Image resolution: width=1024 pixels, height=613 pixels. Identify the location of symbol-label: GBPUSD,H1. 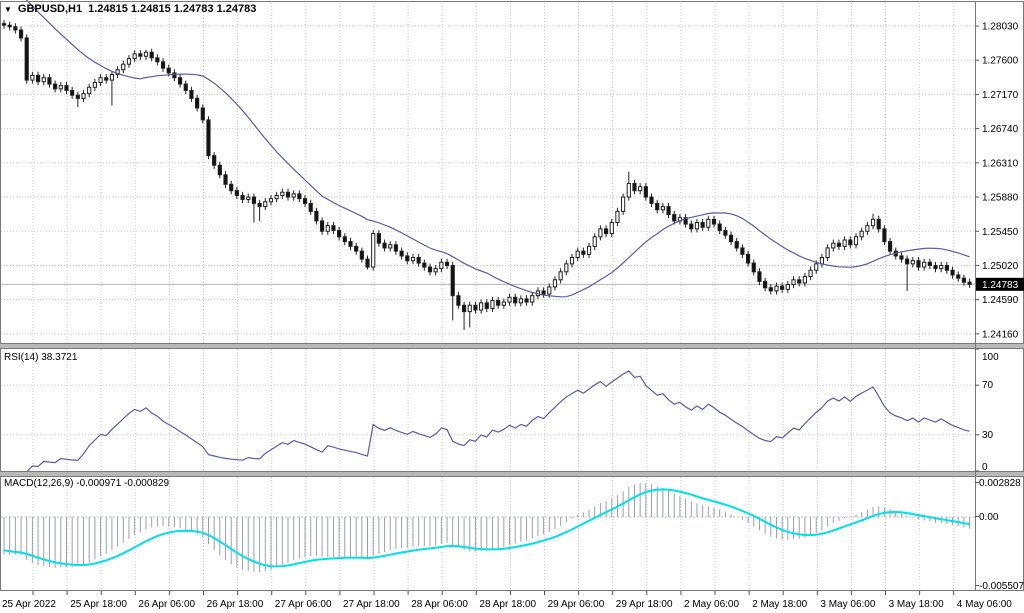
(50, 9).